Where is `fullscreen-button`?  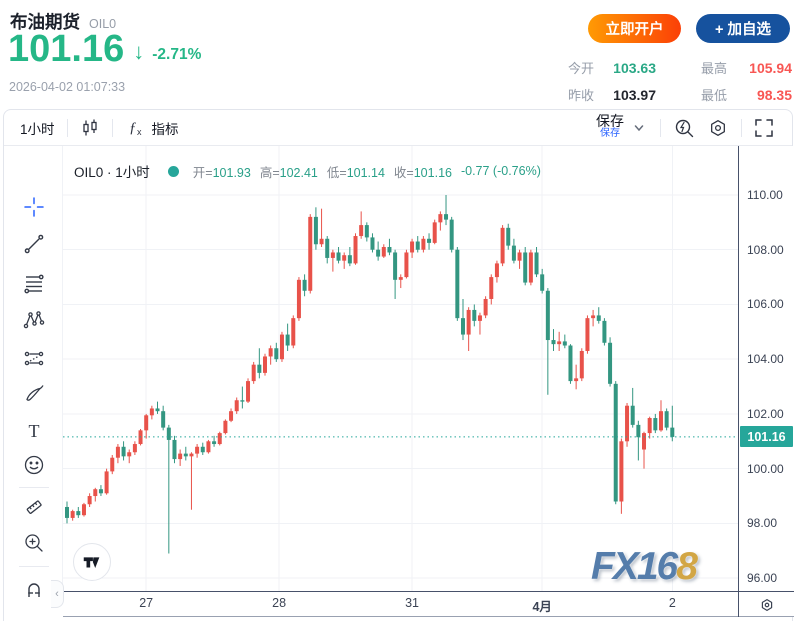
fullscreen-button is located at coordinates (764, 128).